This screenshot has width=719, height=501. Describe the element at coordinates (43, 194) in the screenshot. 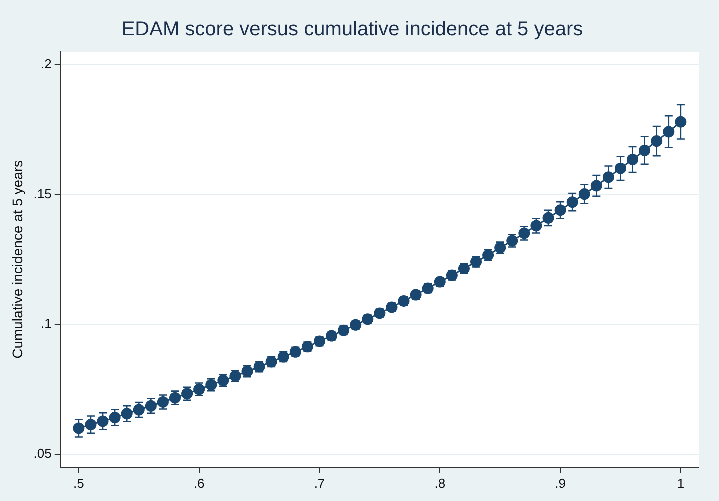

I see `y-tick-label: .15` at that location.